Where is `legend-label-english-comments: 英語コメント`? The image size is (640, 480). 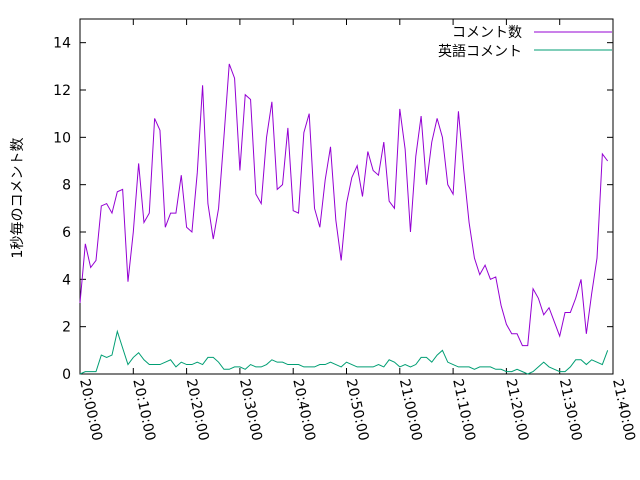 legend-label-english-comments: 英語コメント is located at coordinates (480, 51).